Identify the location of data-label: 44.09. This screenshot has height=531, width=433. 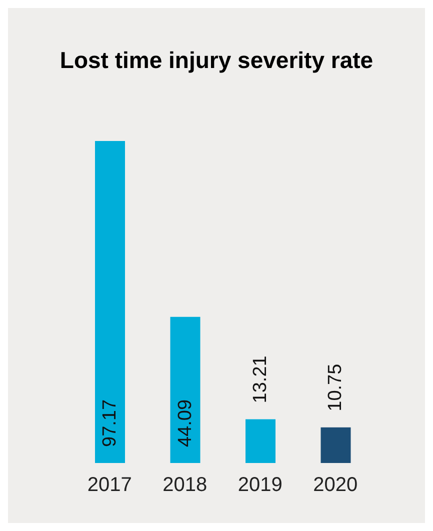
(185, 423).